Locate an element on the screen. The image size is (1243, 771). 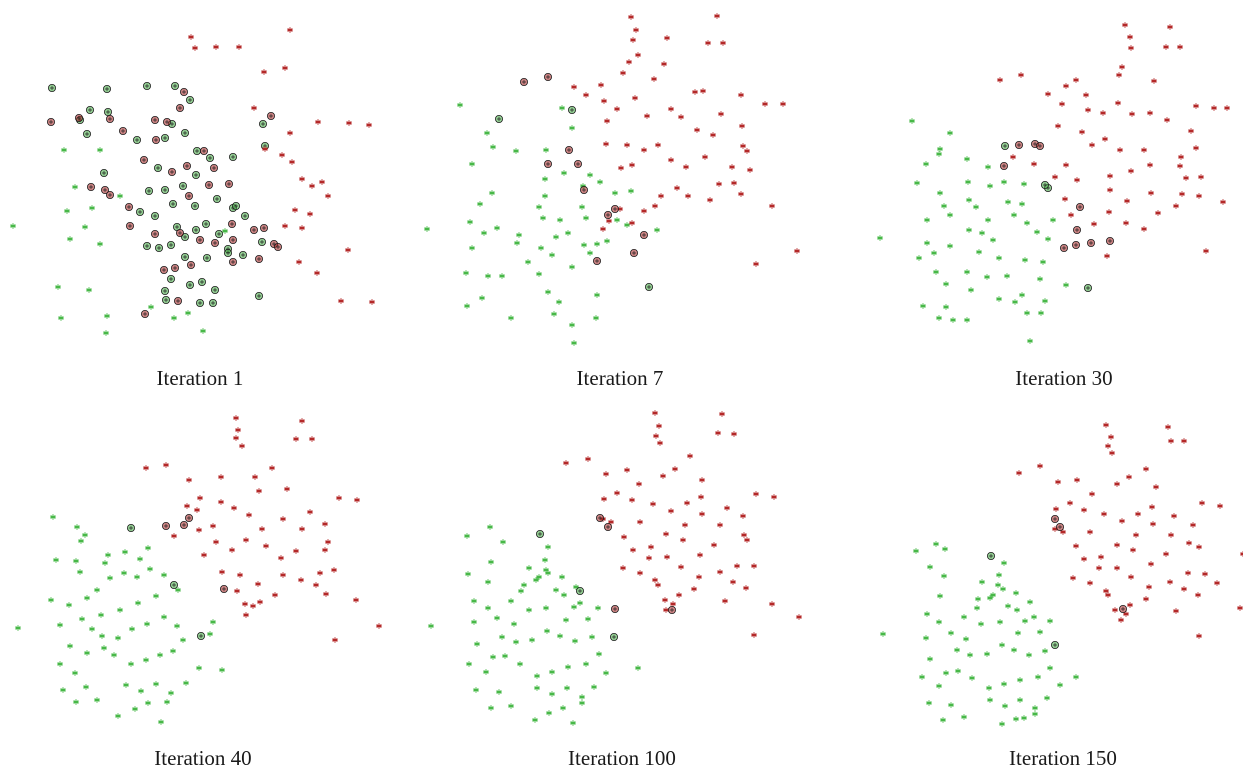
scatter-plot is located at coordinates (1053, 183).